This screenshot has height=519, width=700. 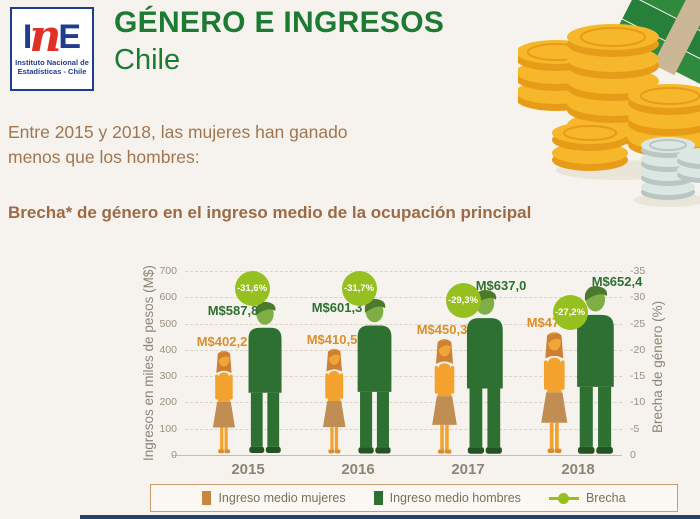 What do you see at coordinates (670, 168) in the screenshot?
I see `silver-coin-stack-icon` at bounding box center [670, 168].